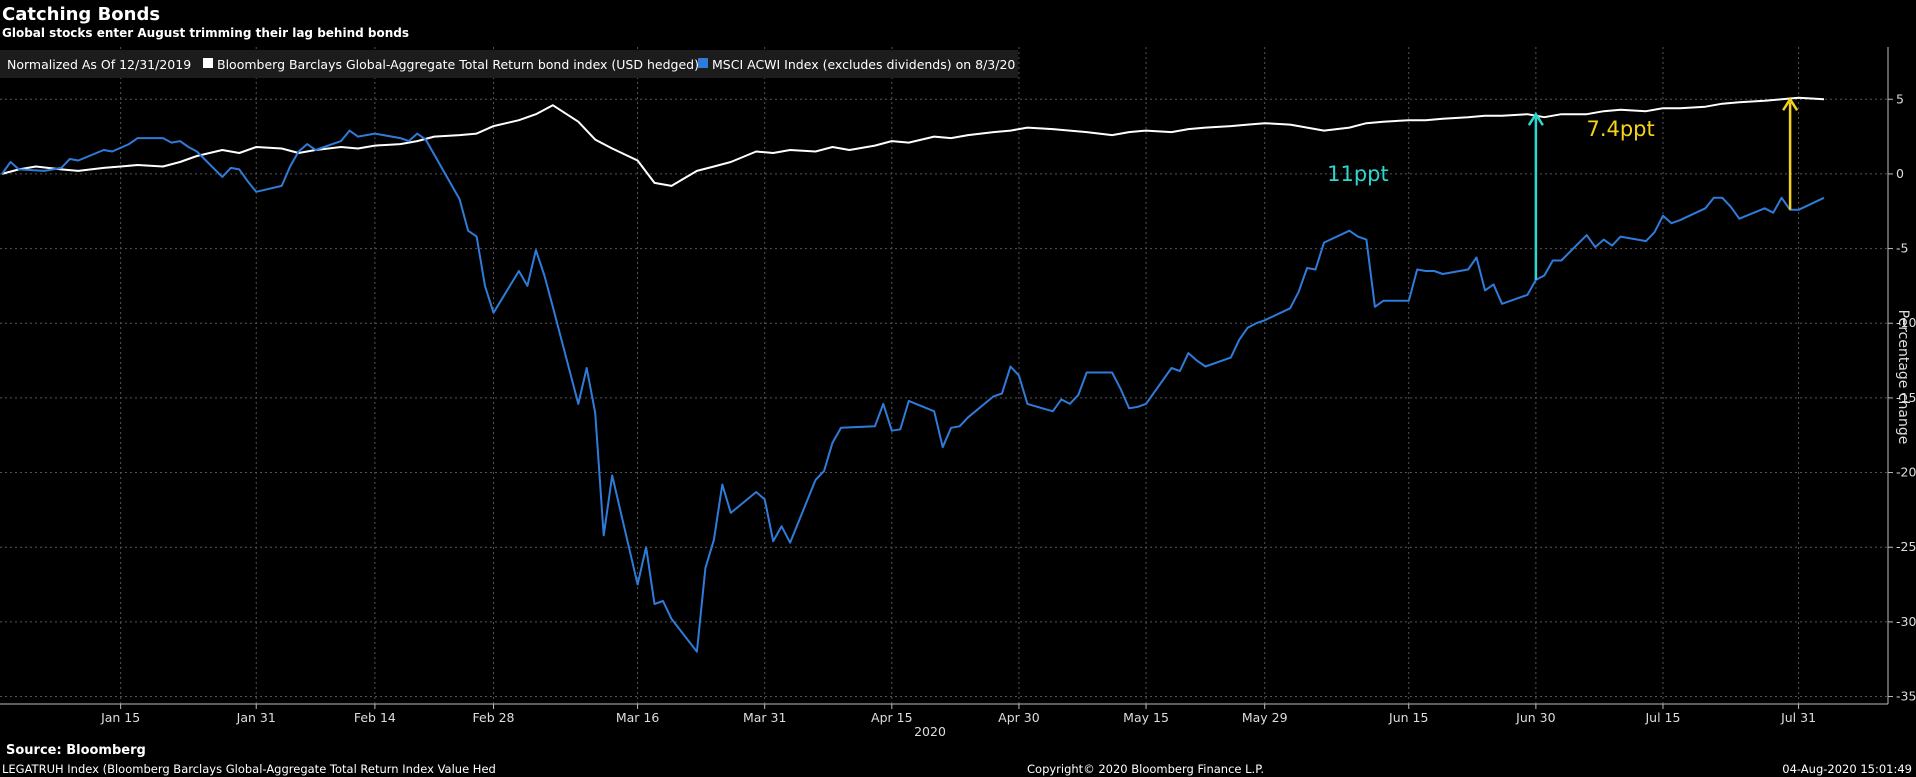 The height and width of the screenshot is (777, 1916). I want to click on x-year-label: 2020, so click(930, 731).